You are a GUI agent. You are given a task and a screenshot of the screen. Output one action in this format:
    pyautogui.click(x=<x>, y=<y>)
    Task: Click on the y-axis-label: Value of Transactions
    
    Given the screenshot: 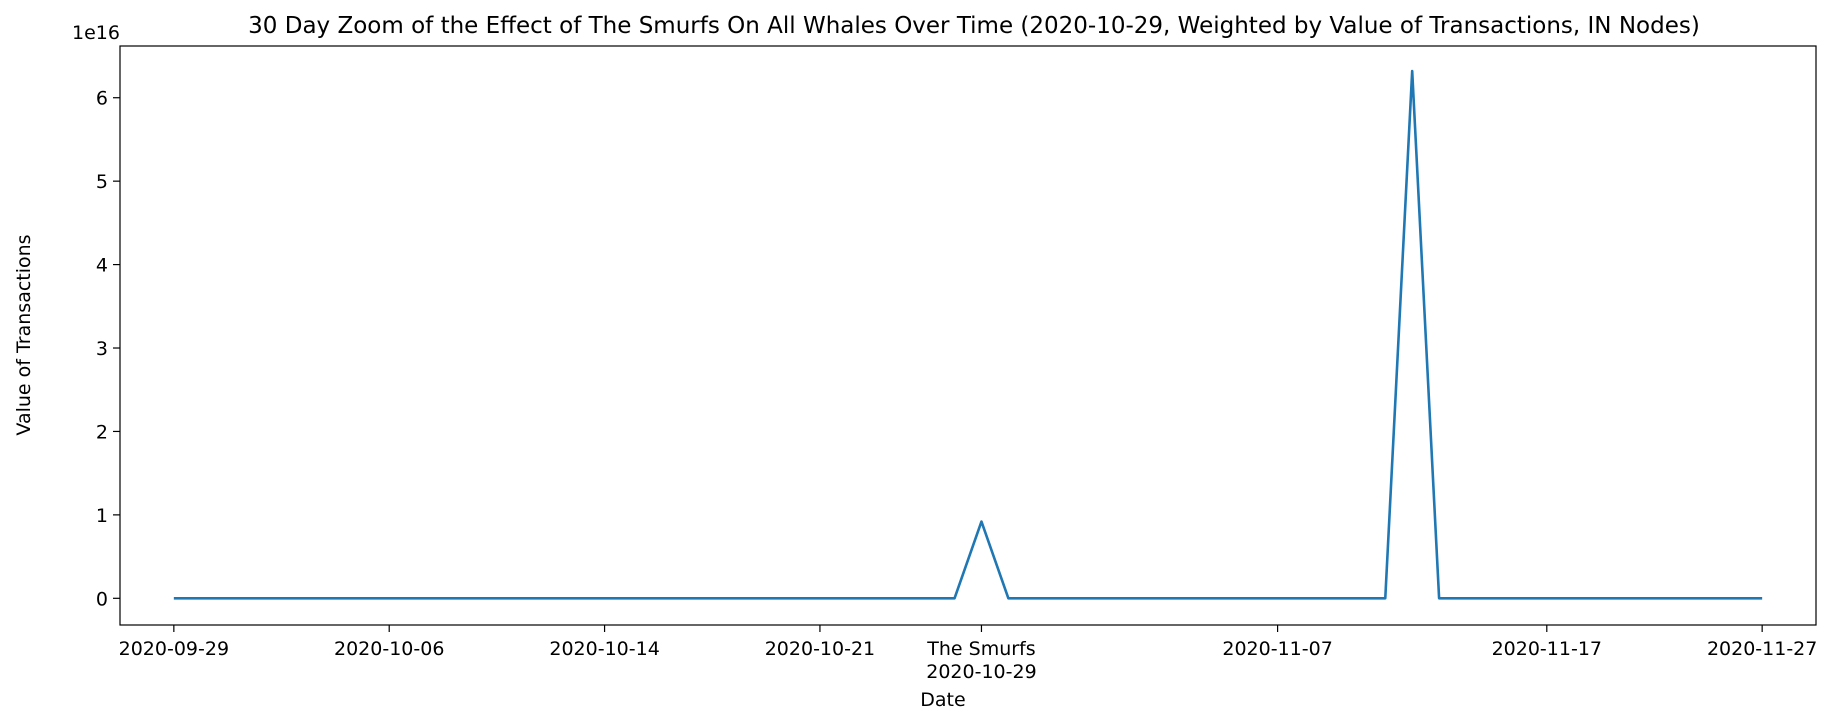 What is the action you would take?
    pyautogui.click(x=24, y=334)
    